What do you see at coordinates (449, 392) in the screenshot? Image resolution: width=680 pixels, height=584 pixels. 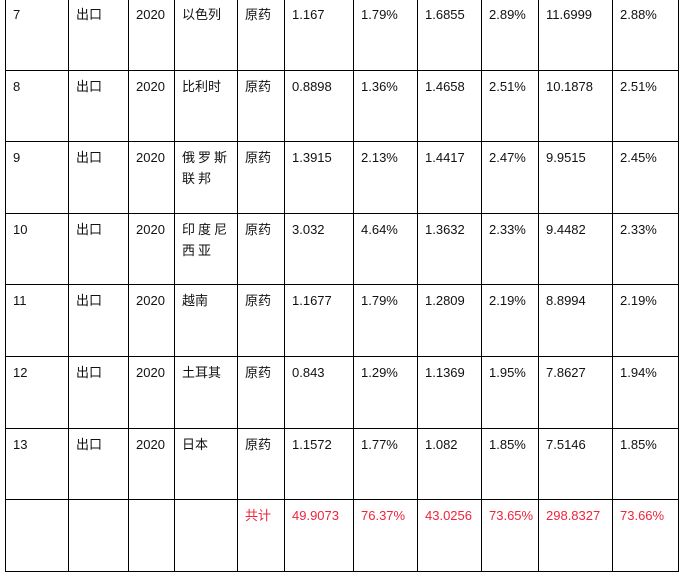 I see `cell-value-2: 1.1369` at bounding box center [449, 392].